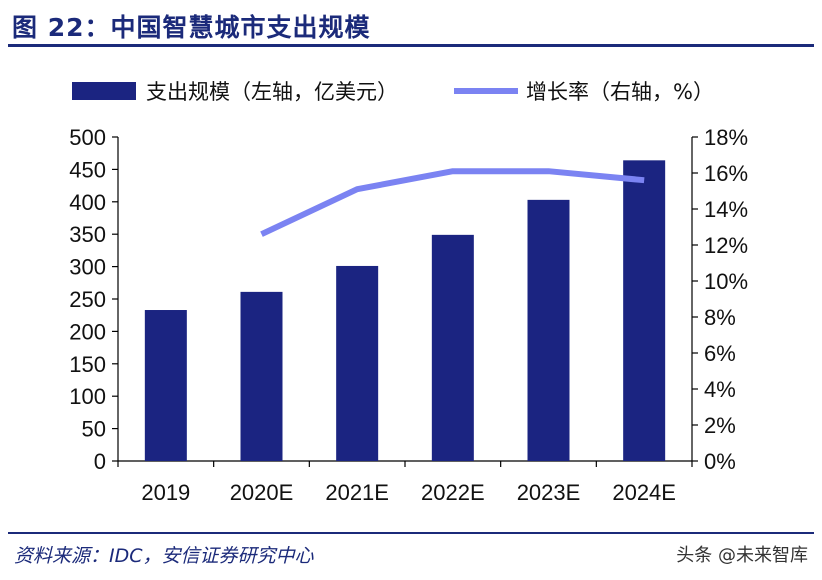 Image resolution: width=822 pixels, height=580 pixels. I want to click on x-tick-label: 2024E, so click(644, 492).